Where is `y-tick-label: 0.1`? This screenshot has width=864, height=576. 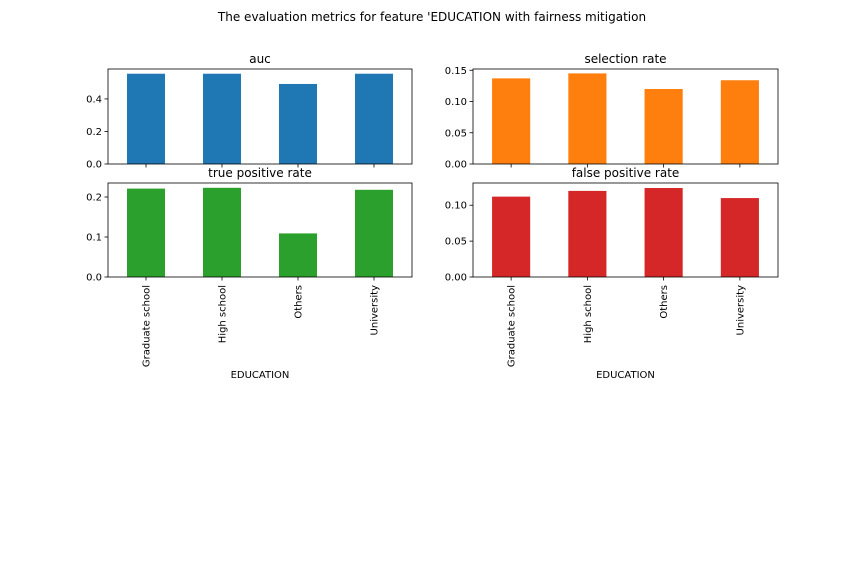
y-tick-label: 0.1 is located at coordinates (94, 238).